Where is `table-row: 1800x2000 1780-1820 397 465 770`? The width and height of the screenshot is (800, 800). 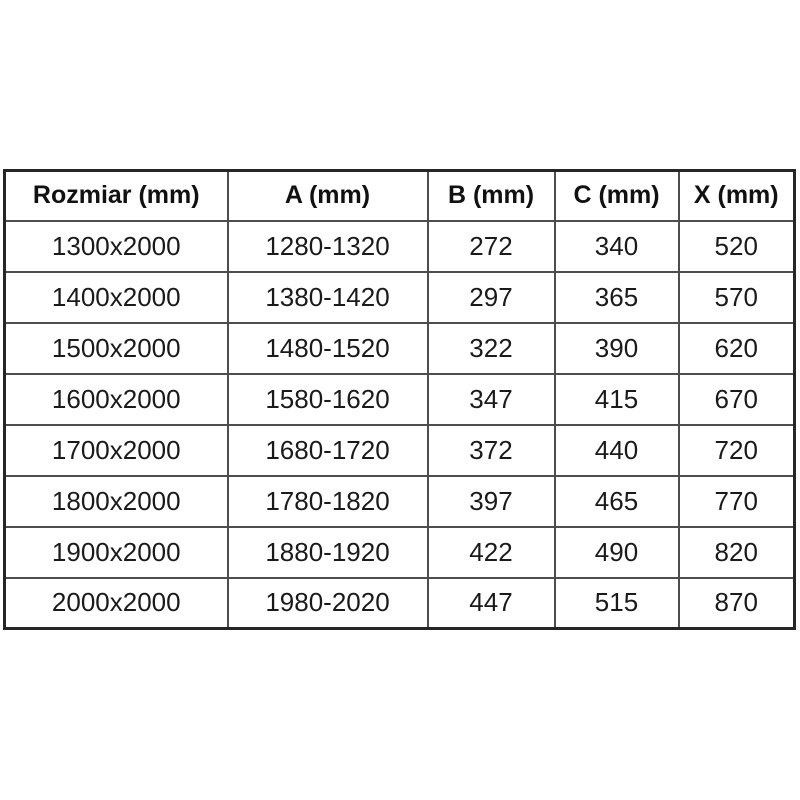
table-row: 1800x2000 1780-1820 397 465 770 is located at coordinates (399, 501).